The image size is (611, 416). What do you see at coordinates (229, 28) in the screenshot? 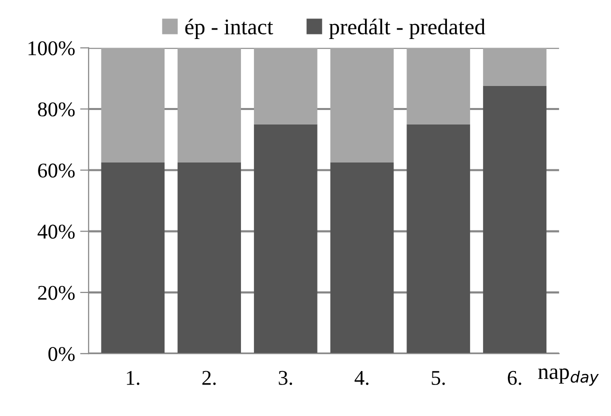
I see `legend-label: ép - intact` at bounding box center [229, 28].